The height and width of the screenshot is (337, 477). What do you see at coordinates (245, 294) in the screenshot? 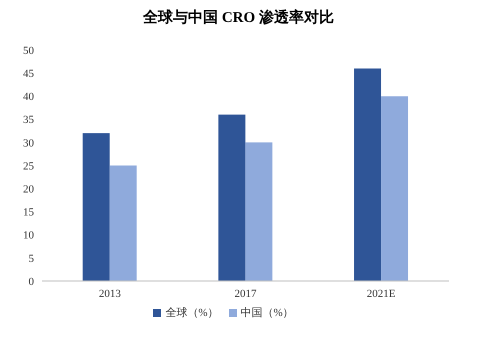
I see `x-tick-label: 2017` at bounding box center [245, 294].